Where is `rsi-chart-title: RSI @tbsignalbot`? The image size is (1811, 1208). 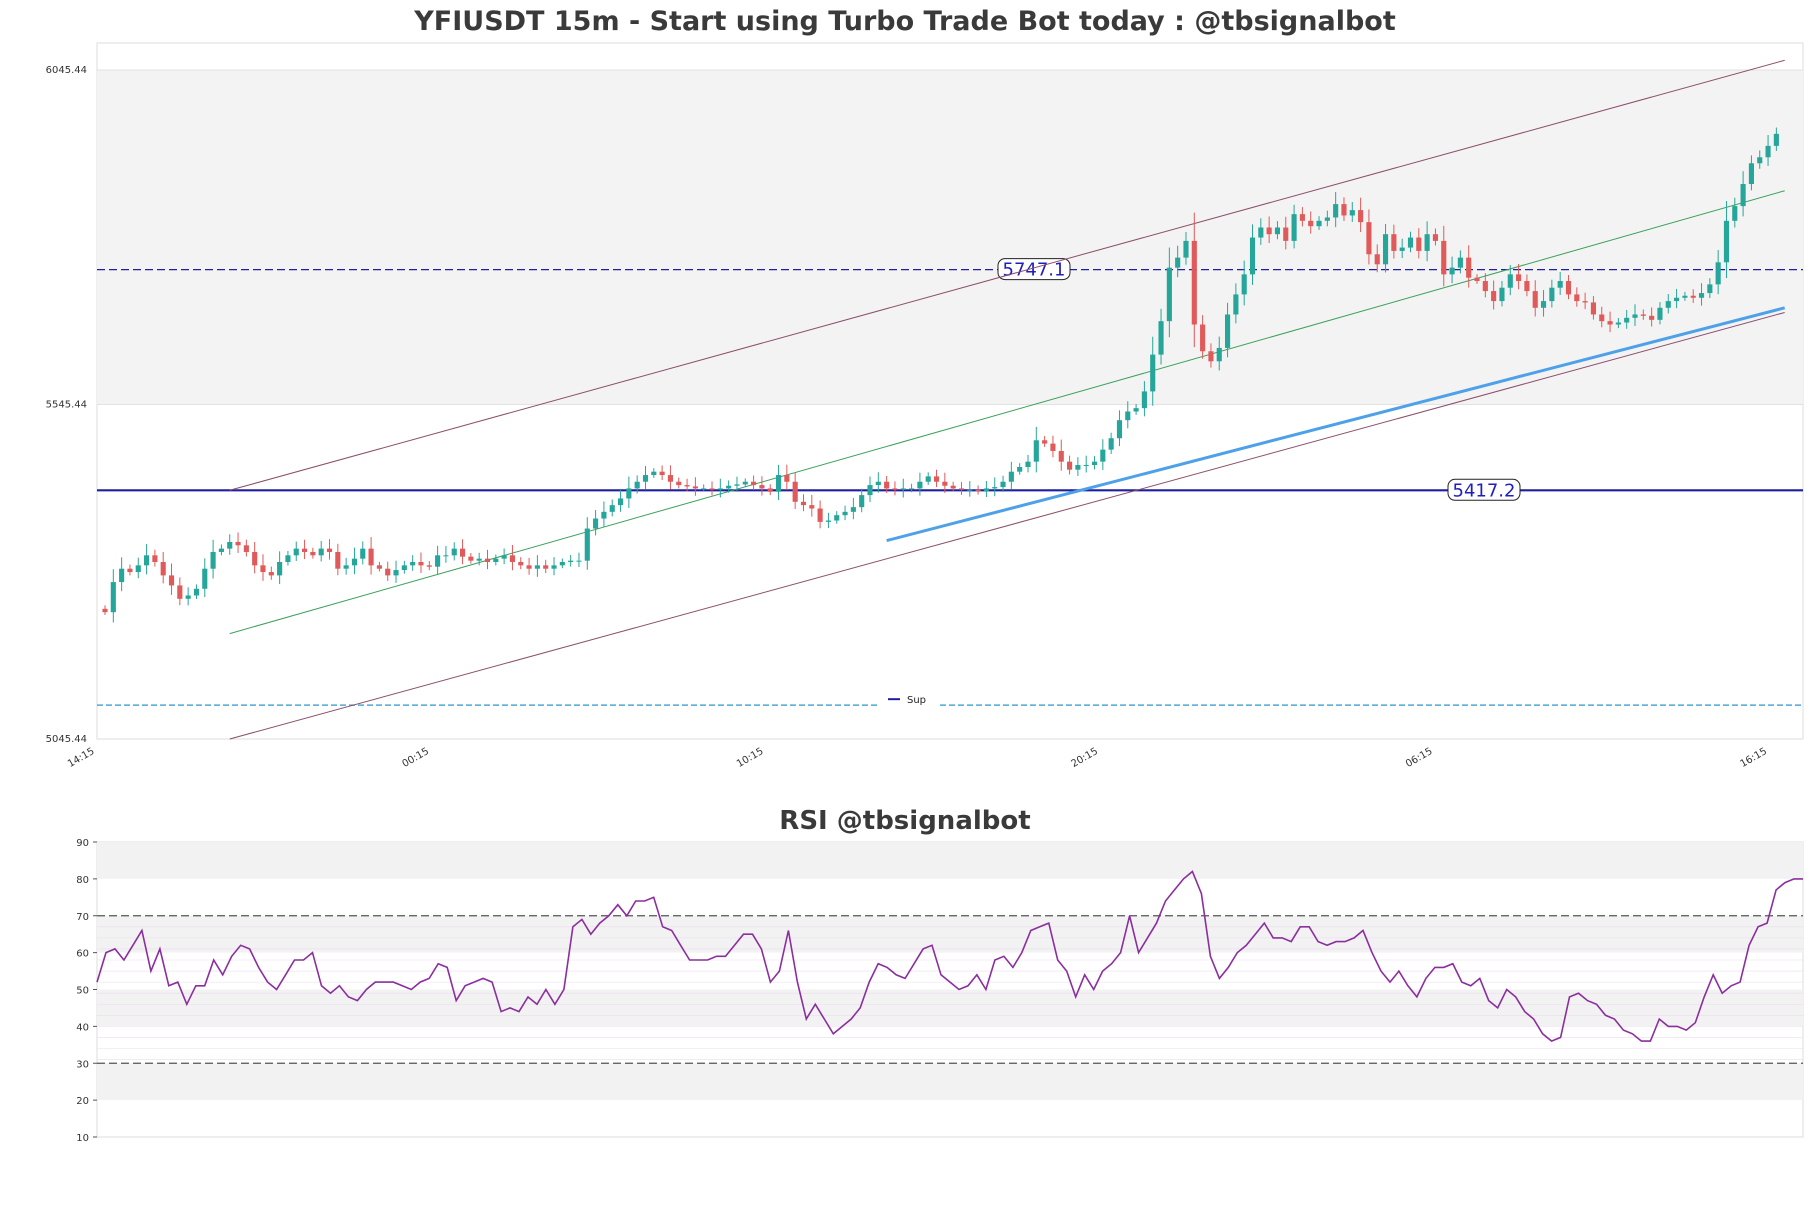 rsi-chart-title: RSI @tbsignalbot is located at coordinates (904, 821).